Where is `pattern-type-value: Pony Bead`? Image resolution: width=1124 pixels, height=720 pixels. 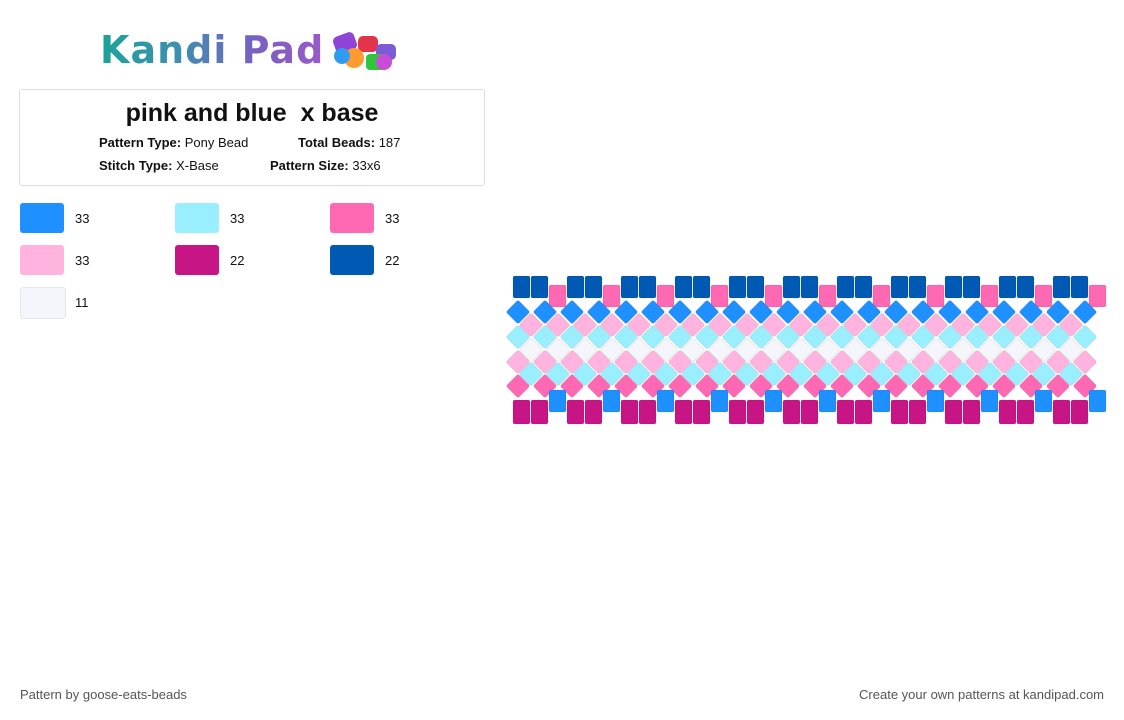 pattern-type-value: Pony Bead is located at coordinates (216, 142).